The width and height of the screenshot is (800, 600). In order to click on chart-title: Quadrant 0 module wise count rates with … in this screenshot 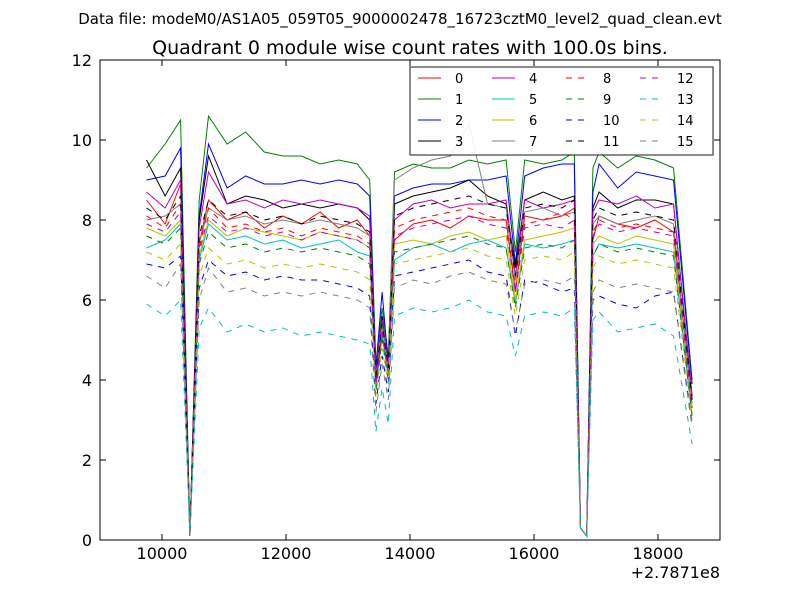, I will do `click(410, 48)`.